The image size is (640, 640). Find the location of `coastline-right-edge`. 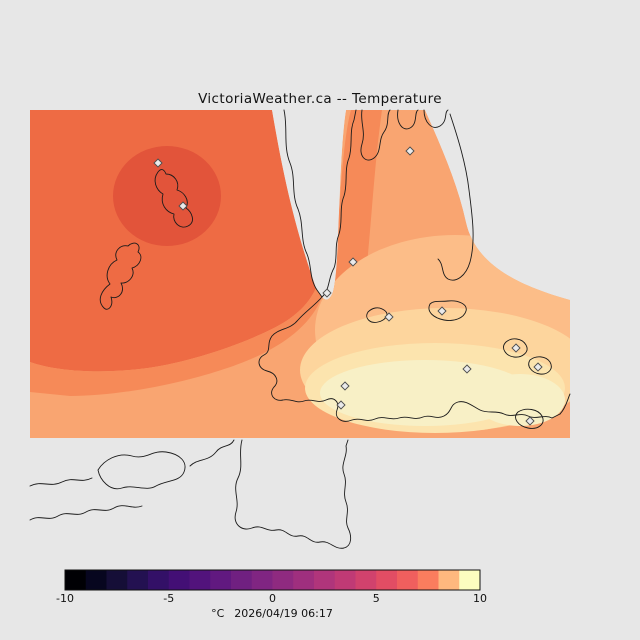

coastline-right-edge is located at coordinates (565, 404).